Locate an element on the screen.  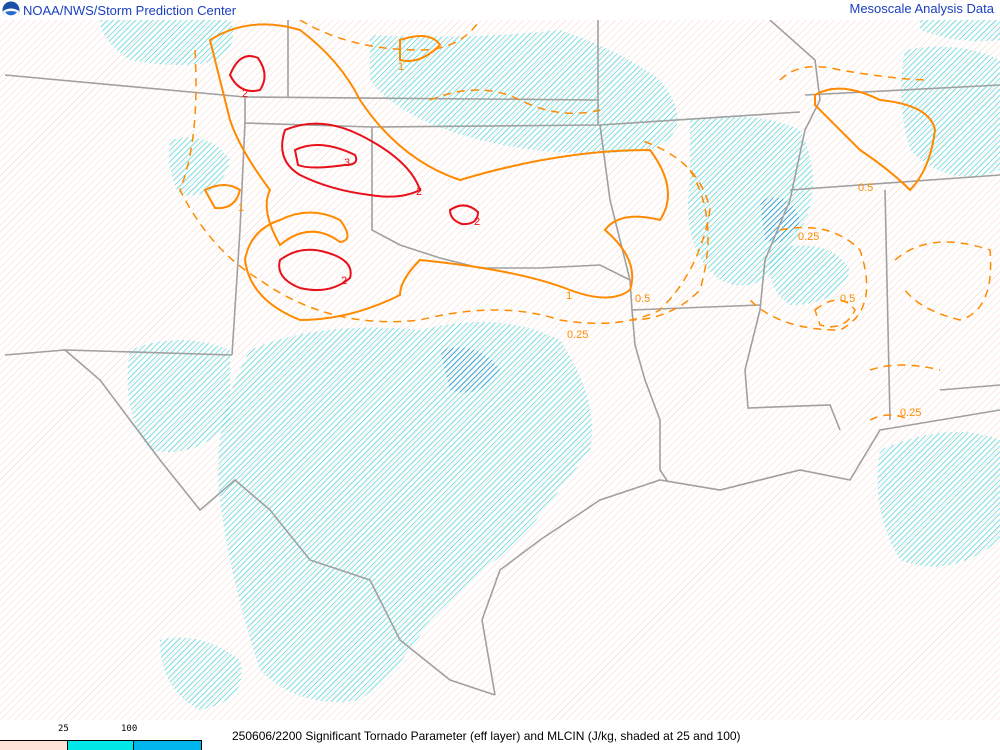
org-title: NOAA/NWS/Storm Prediction Center is located at coordinates (130, 10).